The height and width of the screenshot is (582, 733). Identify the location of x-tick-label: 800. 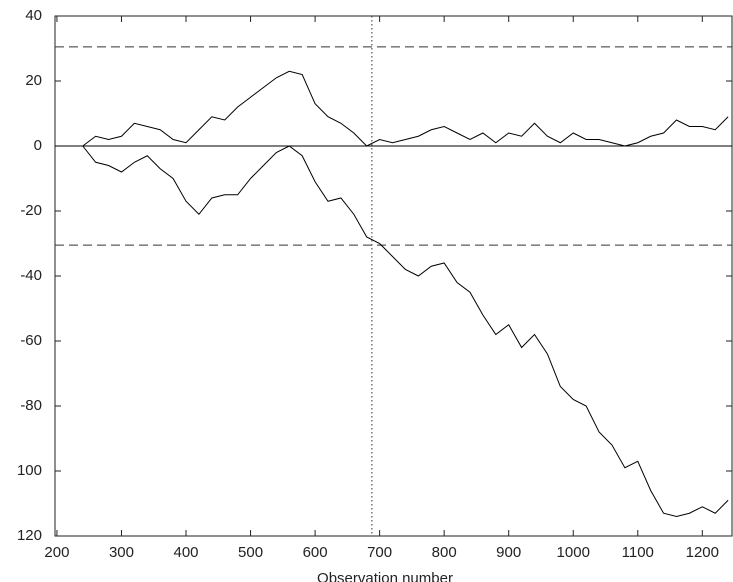
(444, 552).